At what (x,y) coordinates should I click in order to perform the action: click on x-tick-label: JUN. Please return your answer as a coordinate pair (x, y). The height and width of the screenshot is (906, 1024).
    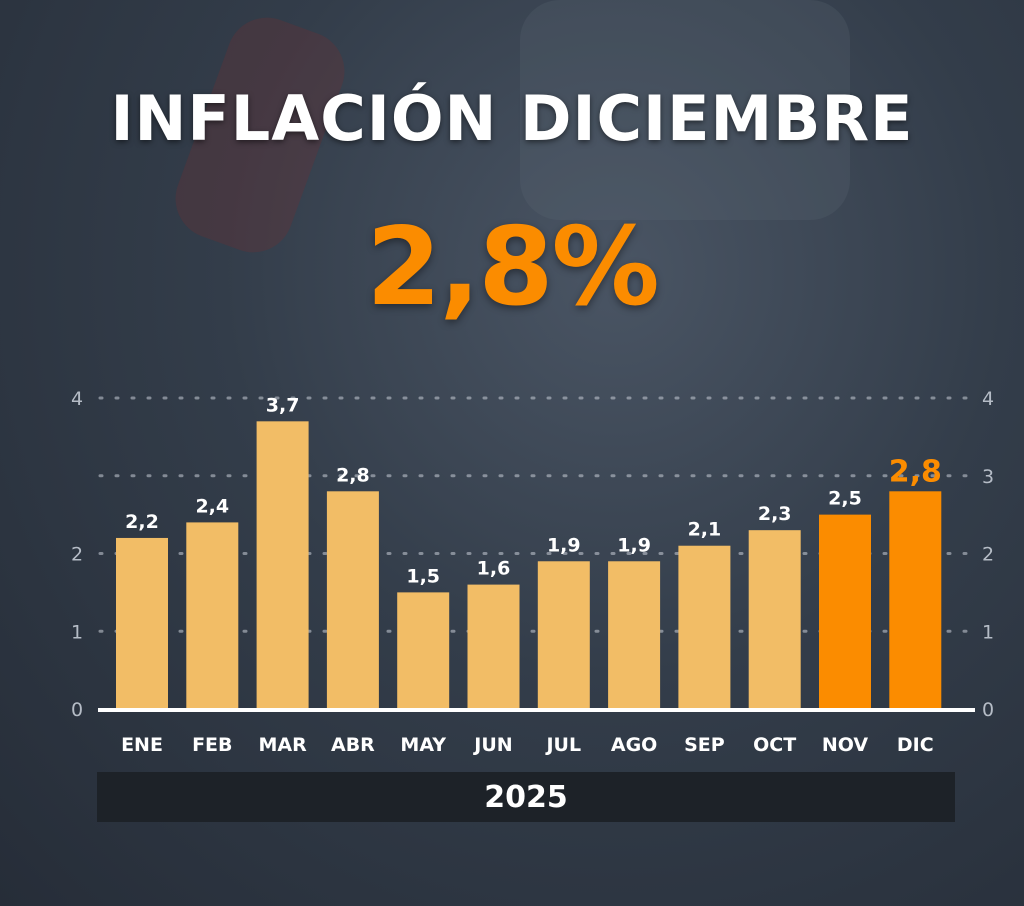
    Looking at the image, I should click on (492, 745).